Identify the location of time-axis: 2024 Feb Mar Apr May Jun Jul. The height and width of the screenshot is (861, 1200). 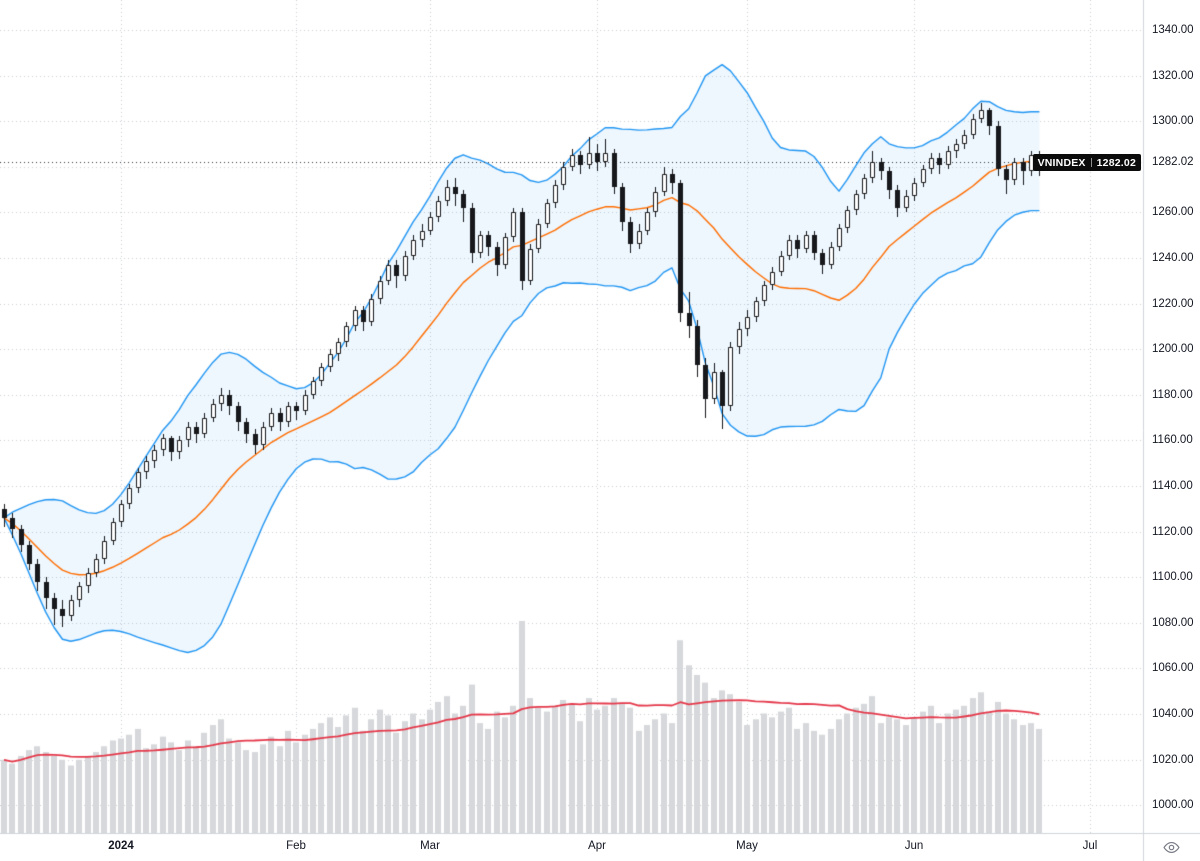
(571, 847).